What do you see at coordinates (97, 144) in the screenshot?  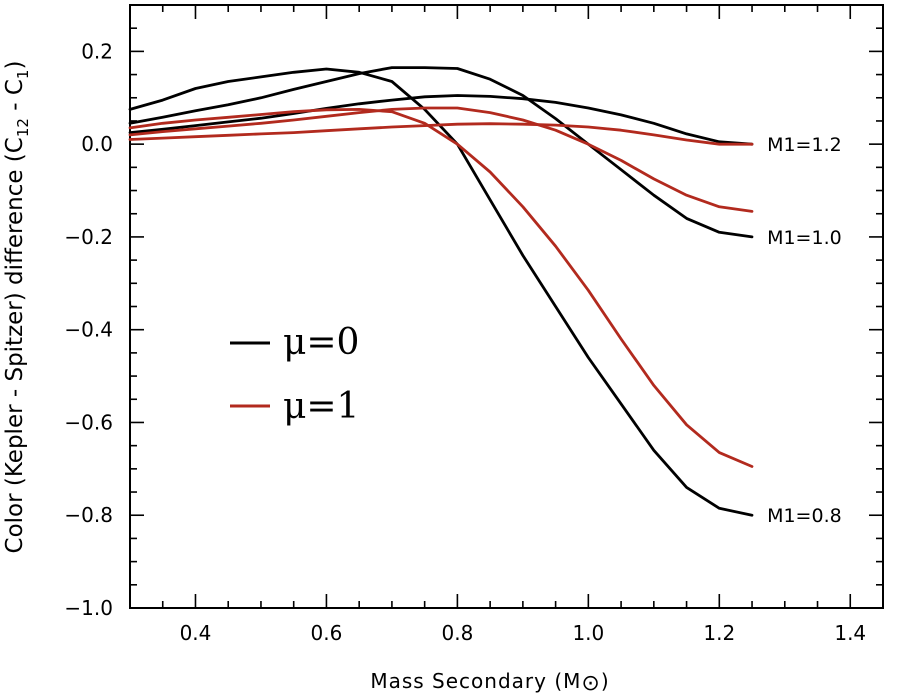 I see `y-tick-label: 0.0` at bounding box center [97, 144].